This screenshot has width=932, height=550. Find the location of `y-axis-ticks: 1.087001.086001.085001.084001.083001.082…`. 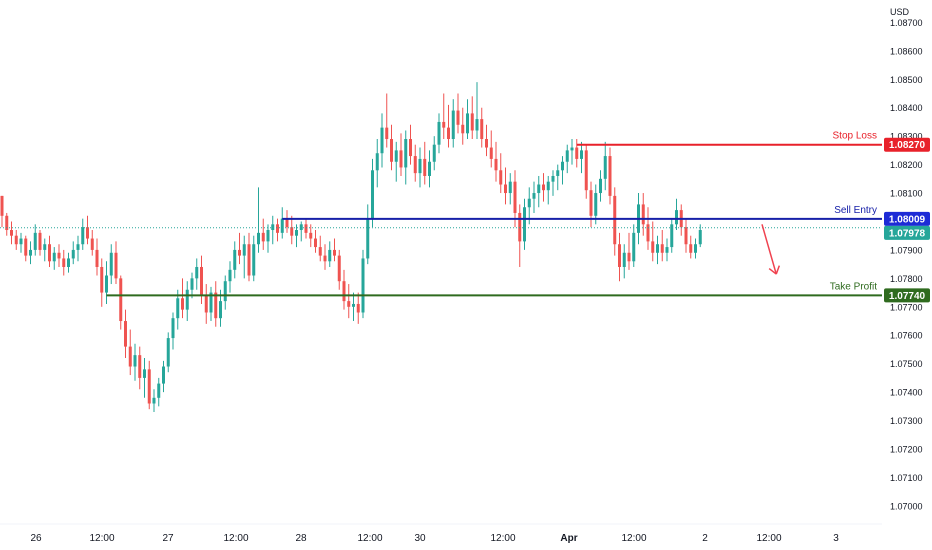

y-axis-ticks: 1.087001.086001.085001.084001.083001.082… is located at coordinates (906, 264).